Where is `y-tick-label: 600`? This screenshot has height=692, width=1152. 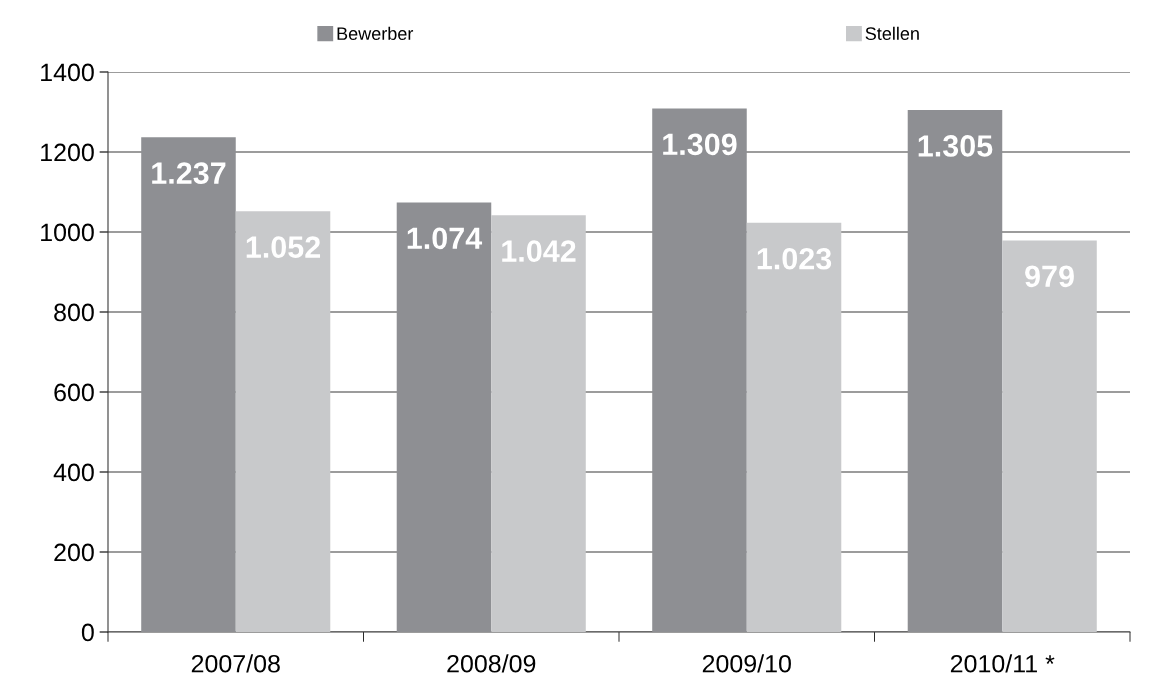
y-tick-label: 600 is located at coordinates (74, 392).